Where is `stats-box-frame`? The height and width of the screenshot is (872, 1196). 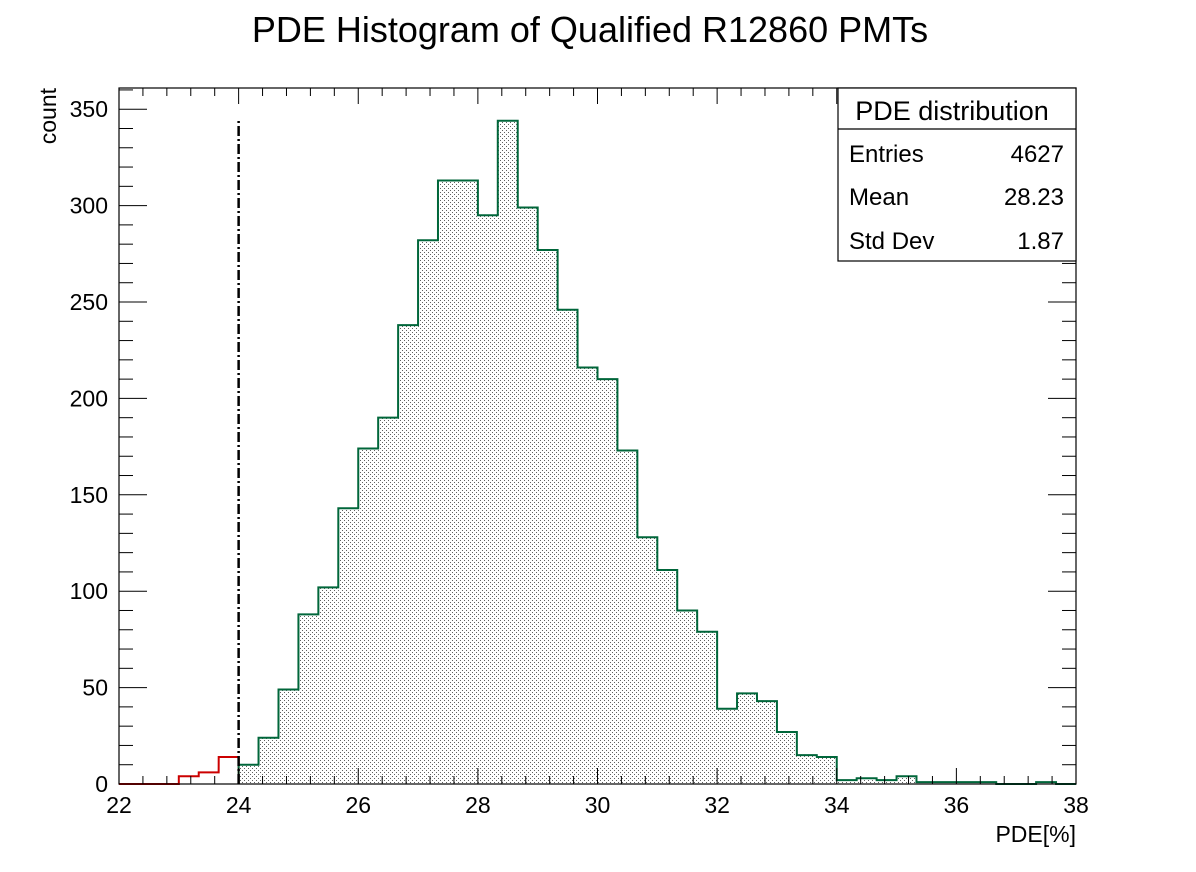 stats-box-frame is located at coordinates (957, 174).